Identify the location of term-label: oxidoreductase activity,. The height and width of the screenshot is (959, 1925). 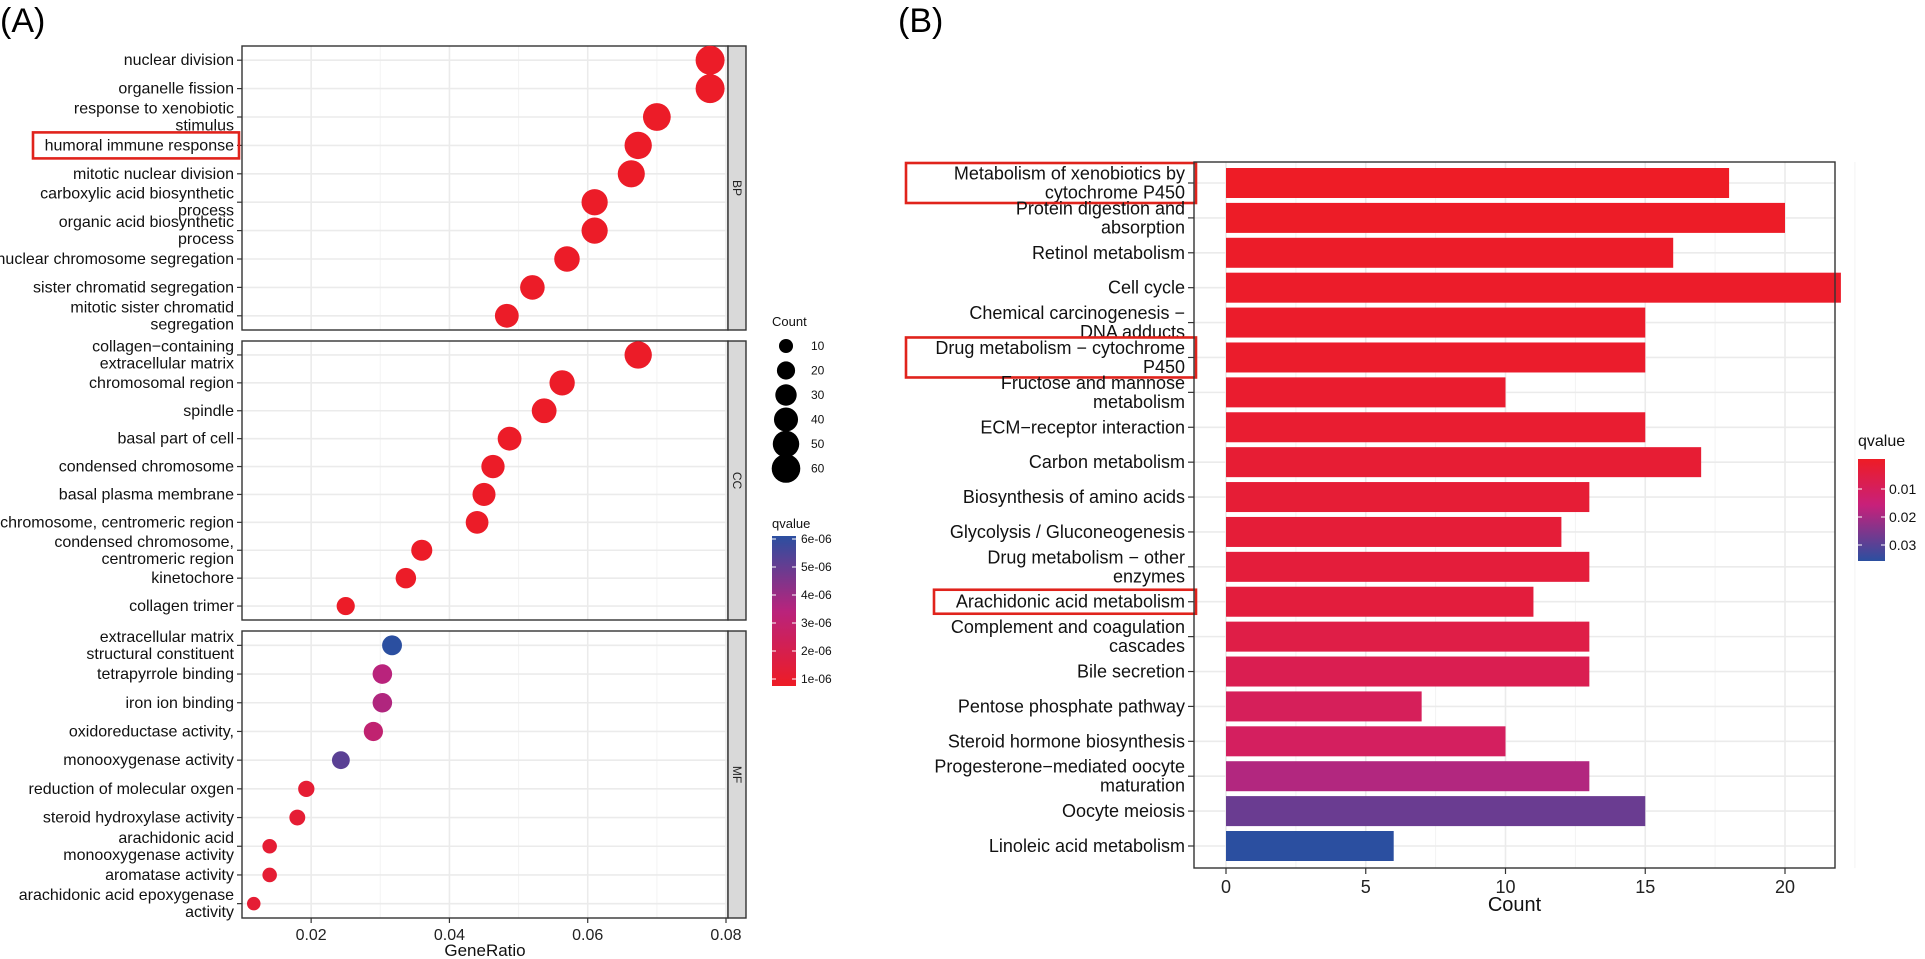
(151, 731).